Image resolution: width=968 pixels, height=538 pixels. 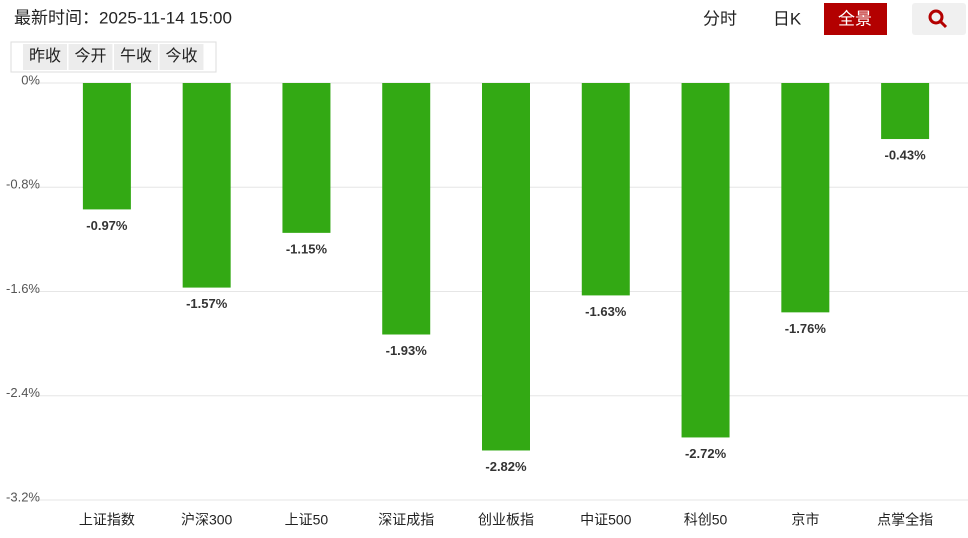 I want to click on value-label: -2.72%, so click(x=706, y=453).